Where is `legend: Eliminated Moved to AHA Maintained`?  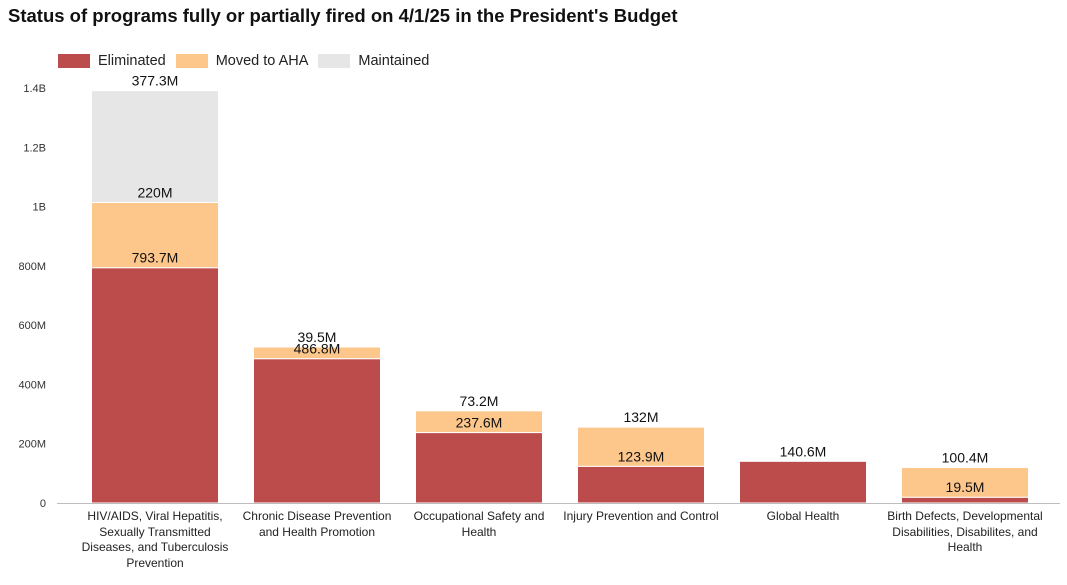 legend: Eliminated Moved to AHA Maintained is located at coordinates (248, 61).